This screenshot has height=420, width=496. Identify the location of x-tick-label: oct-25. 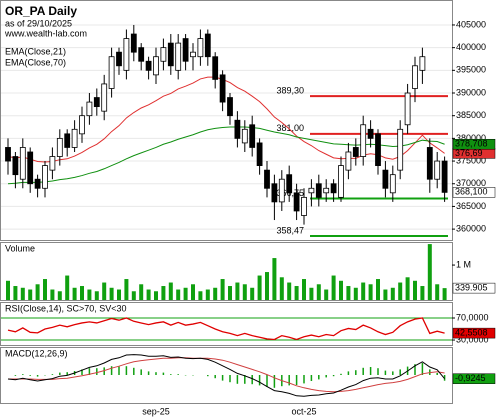
(303, 411).